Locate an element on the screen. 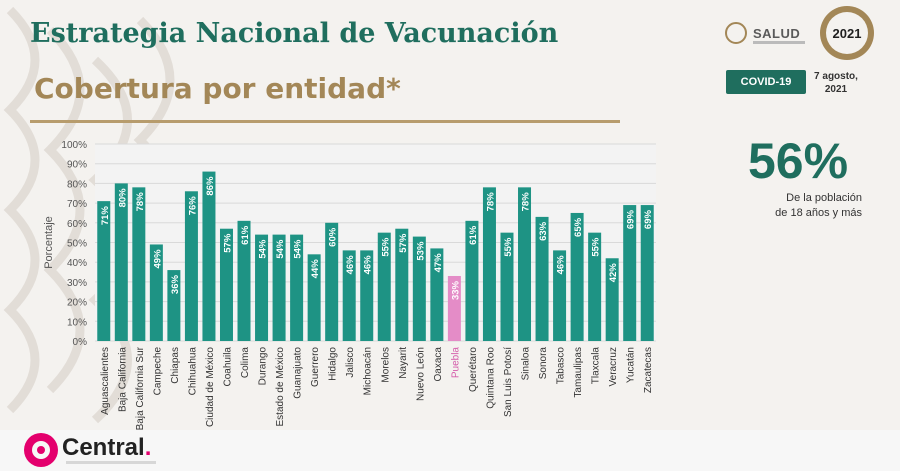 This screenshot has height=471, width=900. category-tick-label: Chihuahua is located at coordinates (192, 371).